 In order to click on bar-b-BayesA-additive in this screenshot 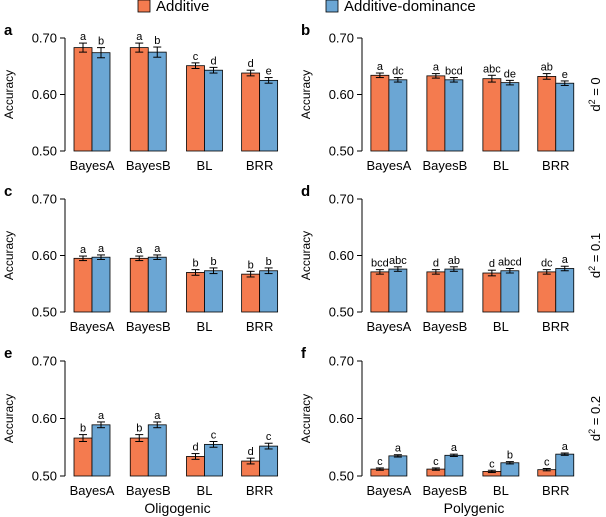, I will do `click(380, 113)`.